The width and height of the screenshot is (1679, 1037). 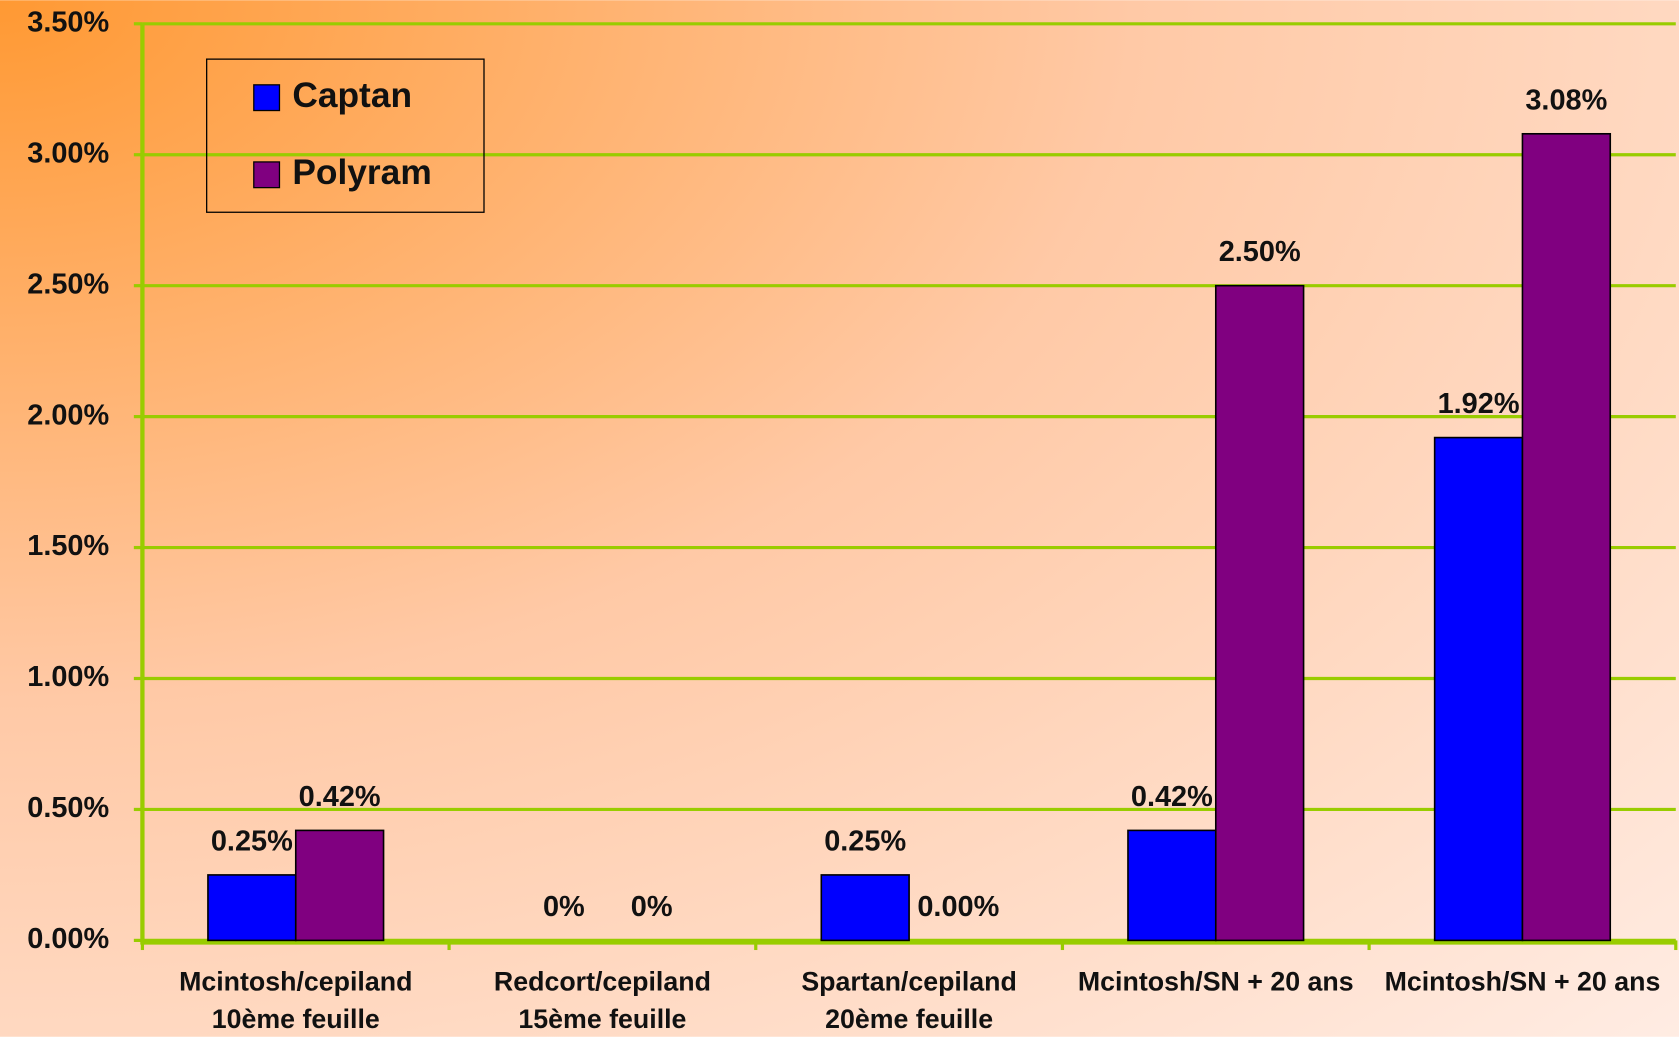 I want to click on x-tick-label: 10ème feuille, so click(x=296, y=1019).